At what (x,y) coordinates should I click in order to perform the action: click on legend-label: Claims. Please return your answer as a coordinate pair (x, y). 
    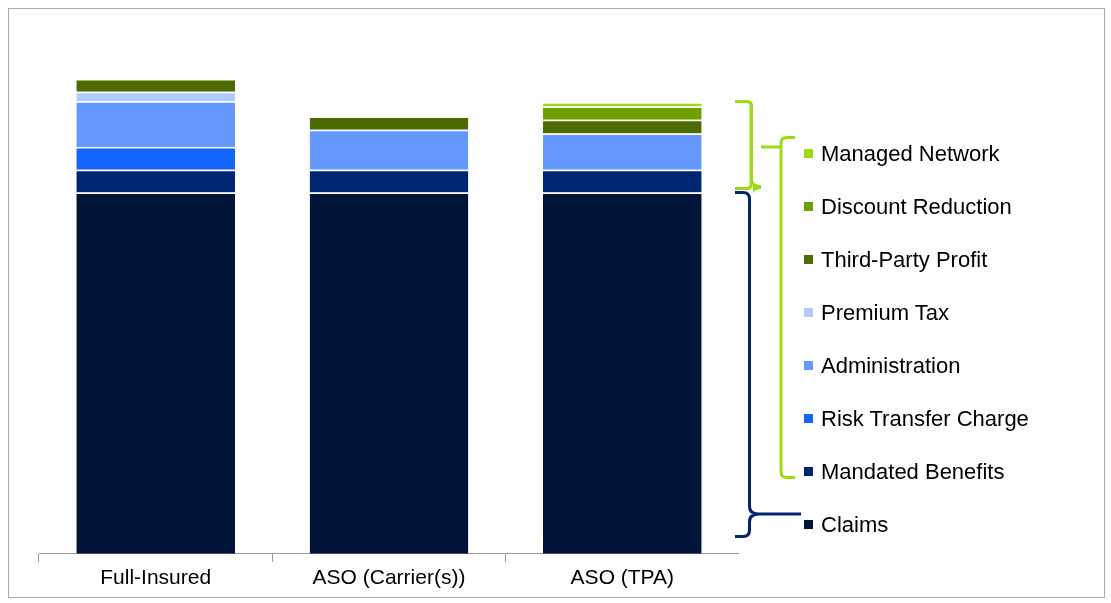
    Looking at the image, I should click on (855, 524).